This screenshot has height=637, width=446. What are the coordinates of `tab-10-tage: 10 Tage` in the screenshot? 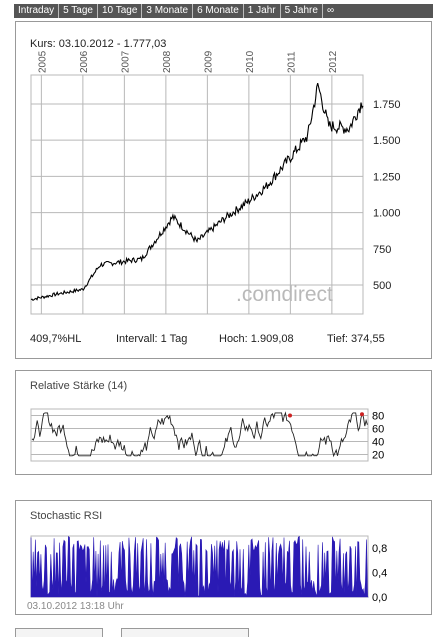 It's located at (120, 11).